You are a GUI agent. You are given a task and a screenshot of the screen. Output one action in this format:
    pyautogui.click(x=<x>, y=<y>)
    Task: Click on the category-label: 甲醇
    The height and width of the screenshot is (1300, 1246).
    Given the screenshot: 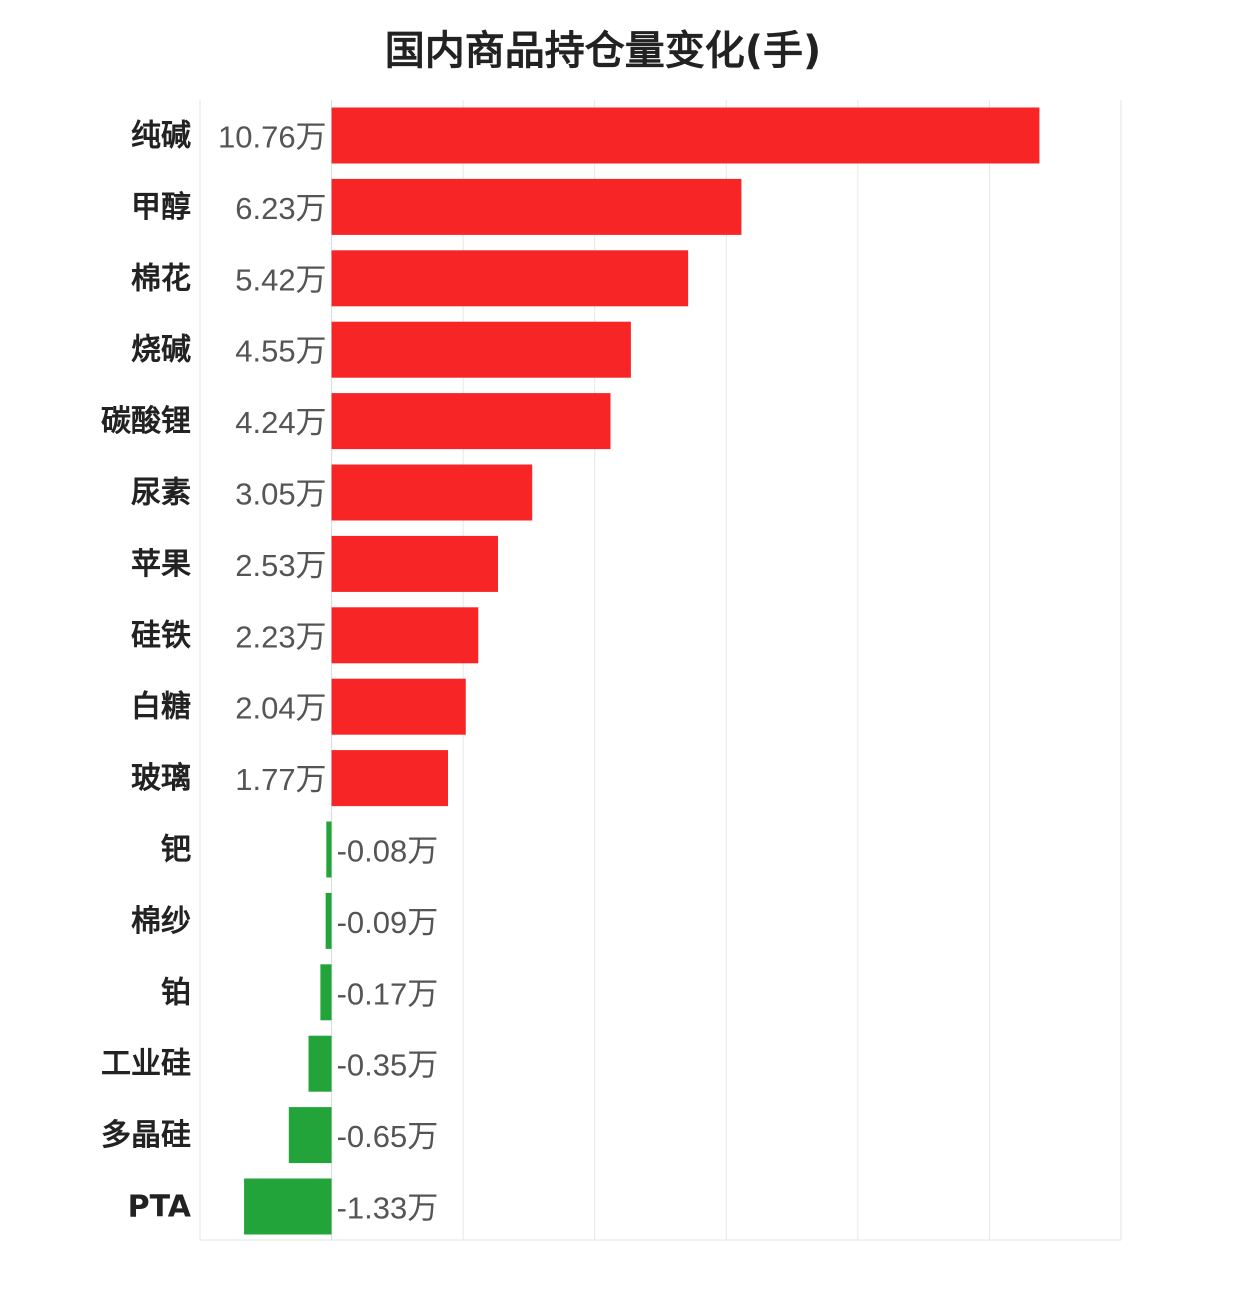 What is the action you would take?
    pyautogui.click(x=161, y=207)
    